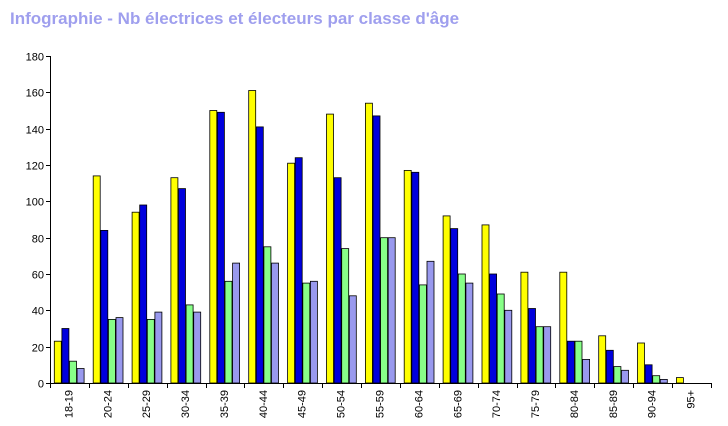 This screenshot has width=728, height=426. What do you see at coordinates (497, 404) in the screenshot?
I see `x-tick-label: 70-74` at bounding box center [497, 404].